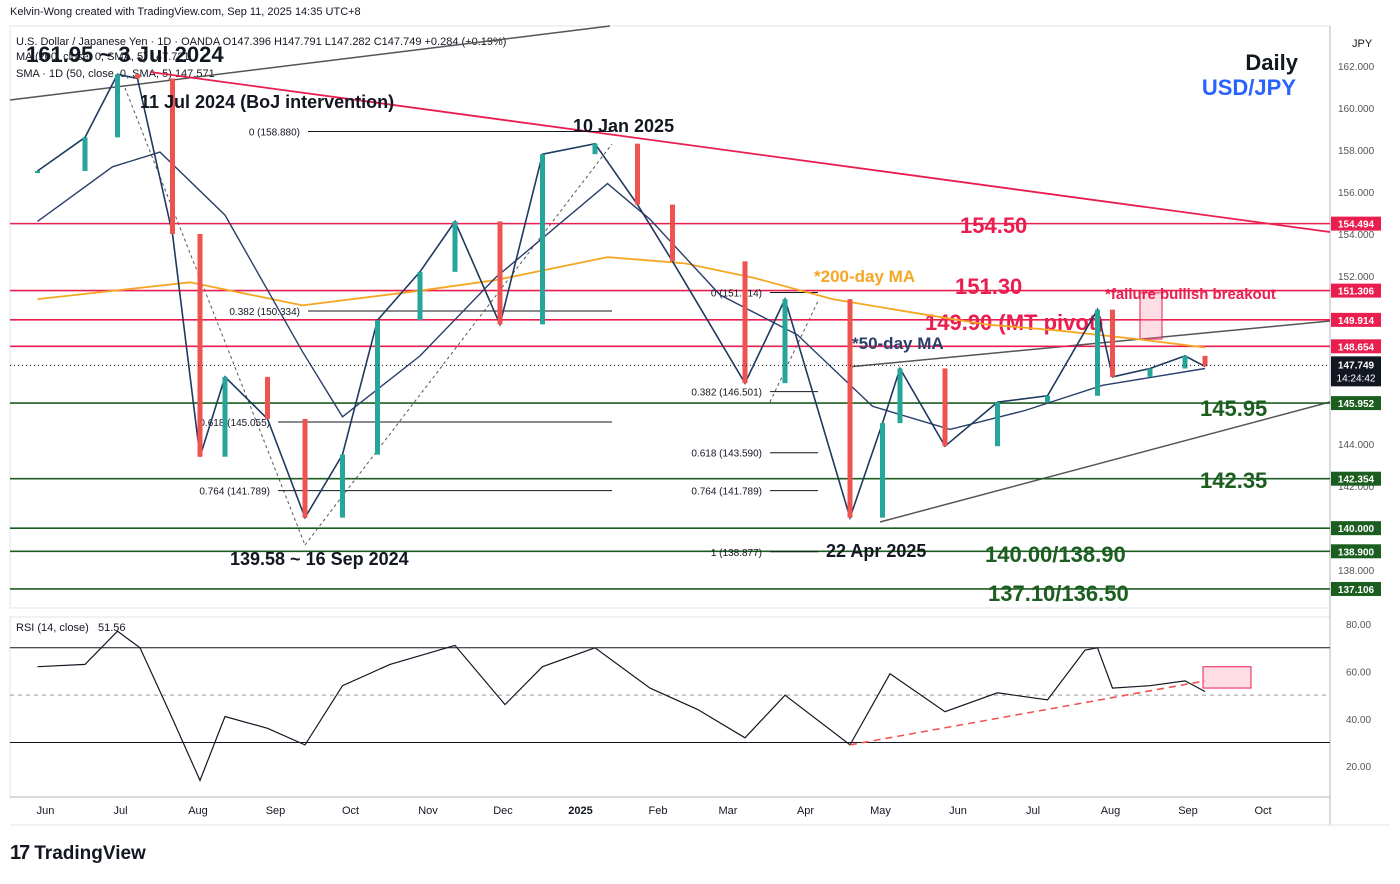  What do you see at coordinates (658, 811) in the screenshot?
I see `time-tick-label: Feb` at bounding box center [658, 811].